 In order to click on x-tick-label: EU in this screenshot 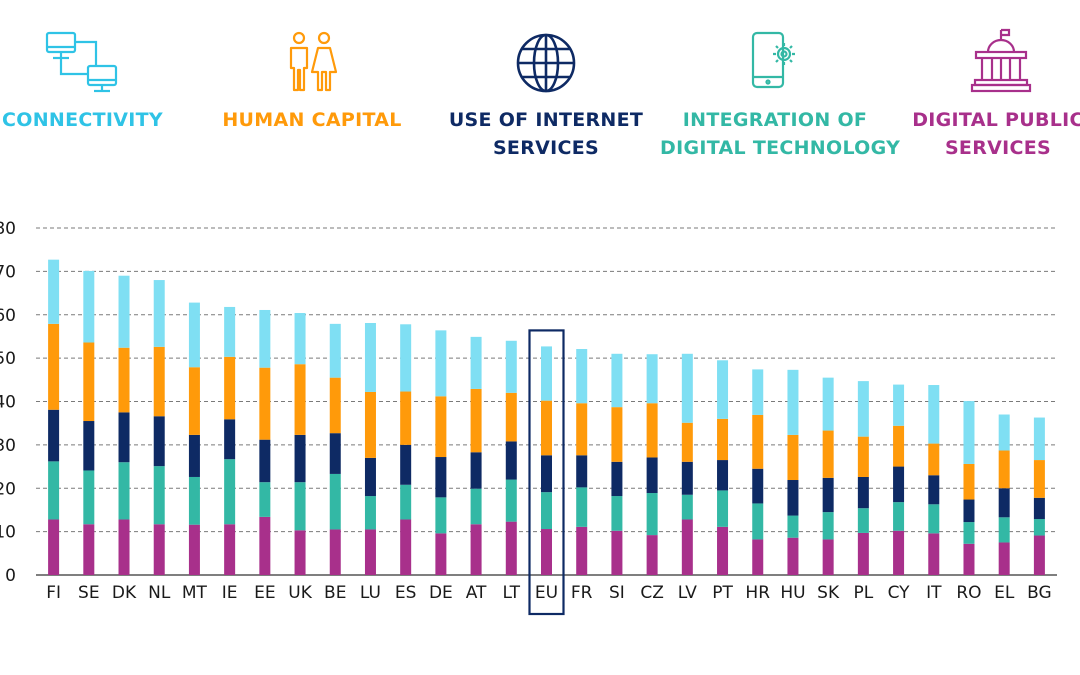, I will do `click(546, 593)`.